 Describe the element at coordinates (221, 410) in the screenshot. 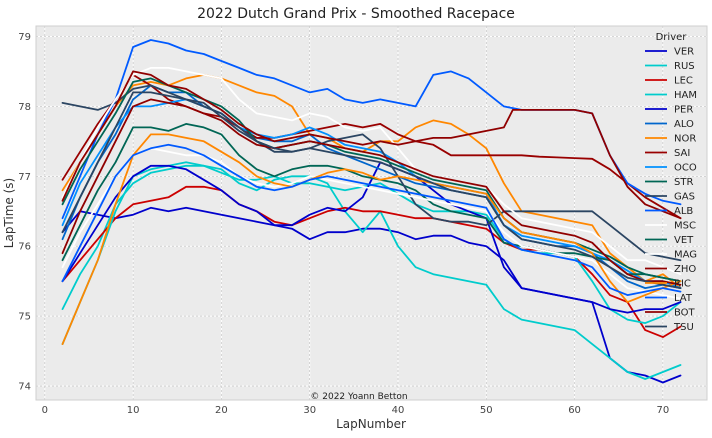

I see `x-tick-label: 20` at that location.